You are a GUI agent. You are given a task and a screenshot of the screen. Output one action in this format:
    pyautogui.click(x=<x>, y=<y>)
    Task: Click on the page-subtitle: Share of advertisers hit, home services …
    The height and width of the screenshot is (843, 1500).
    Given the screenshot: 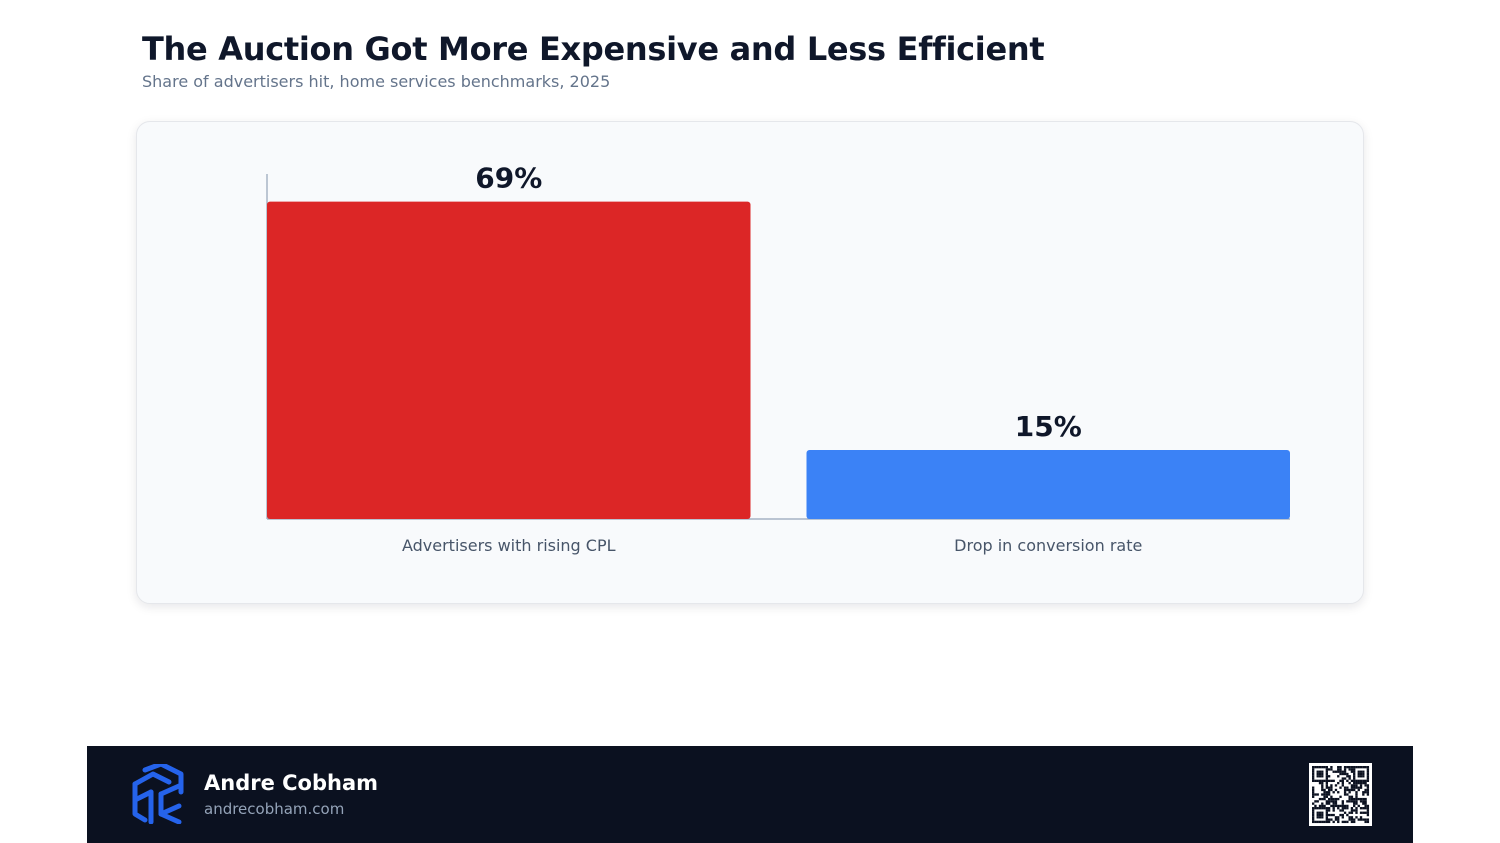 What is the action you would take?
    pyautogui.click(x=376, y=81)
    